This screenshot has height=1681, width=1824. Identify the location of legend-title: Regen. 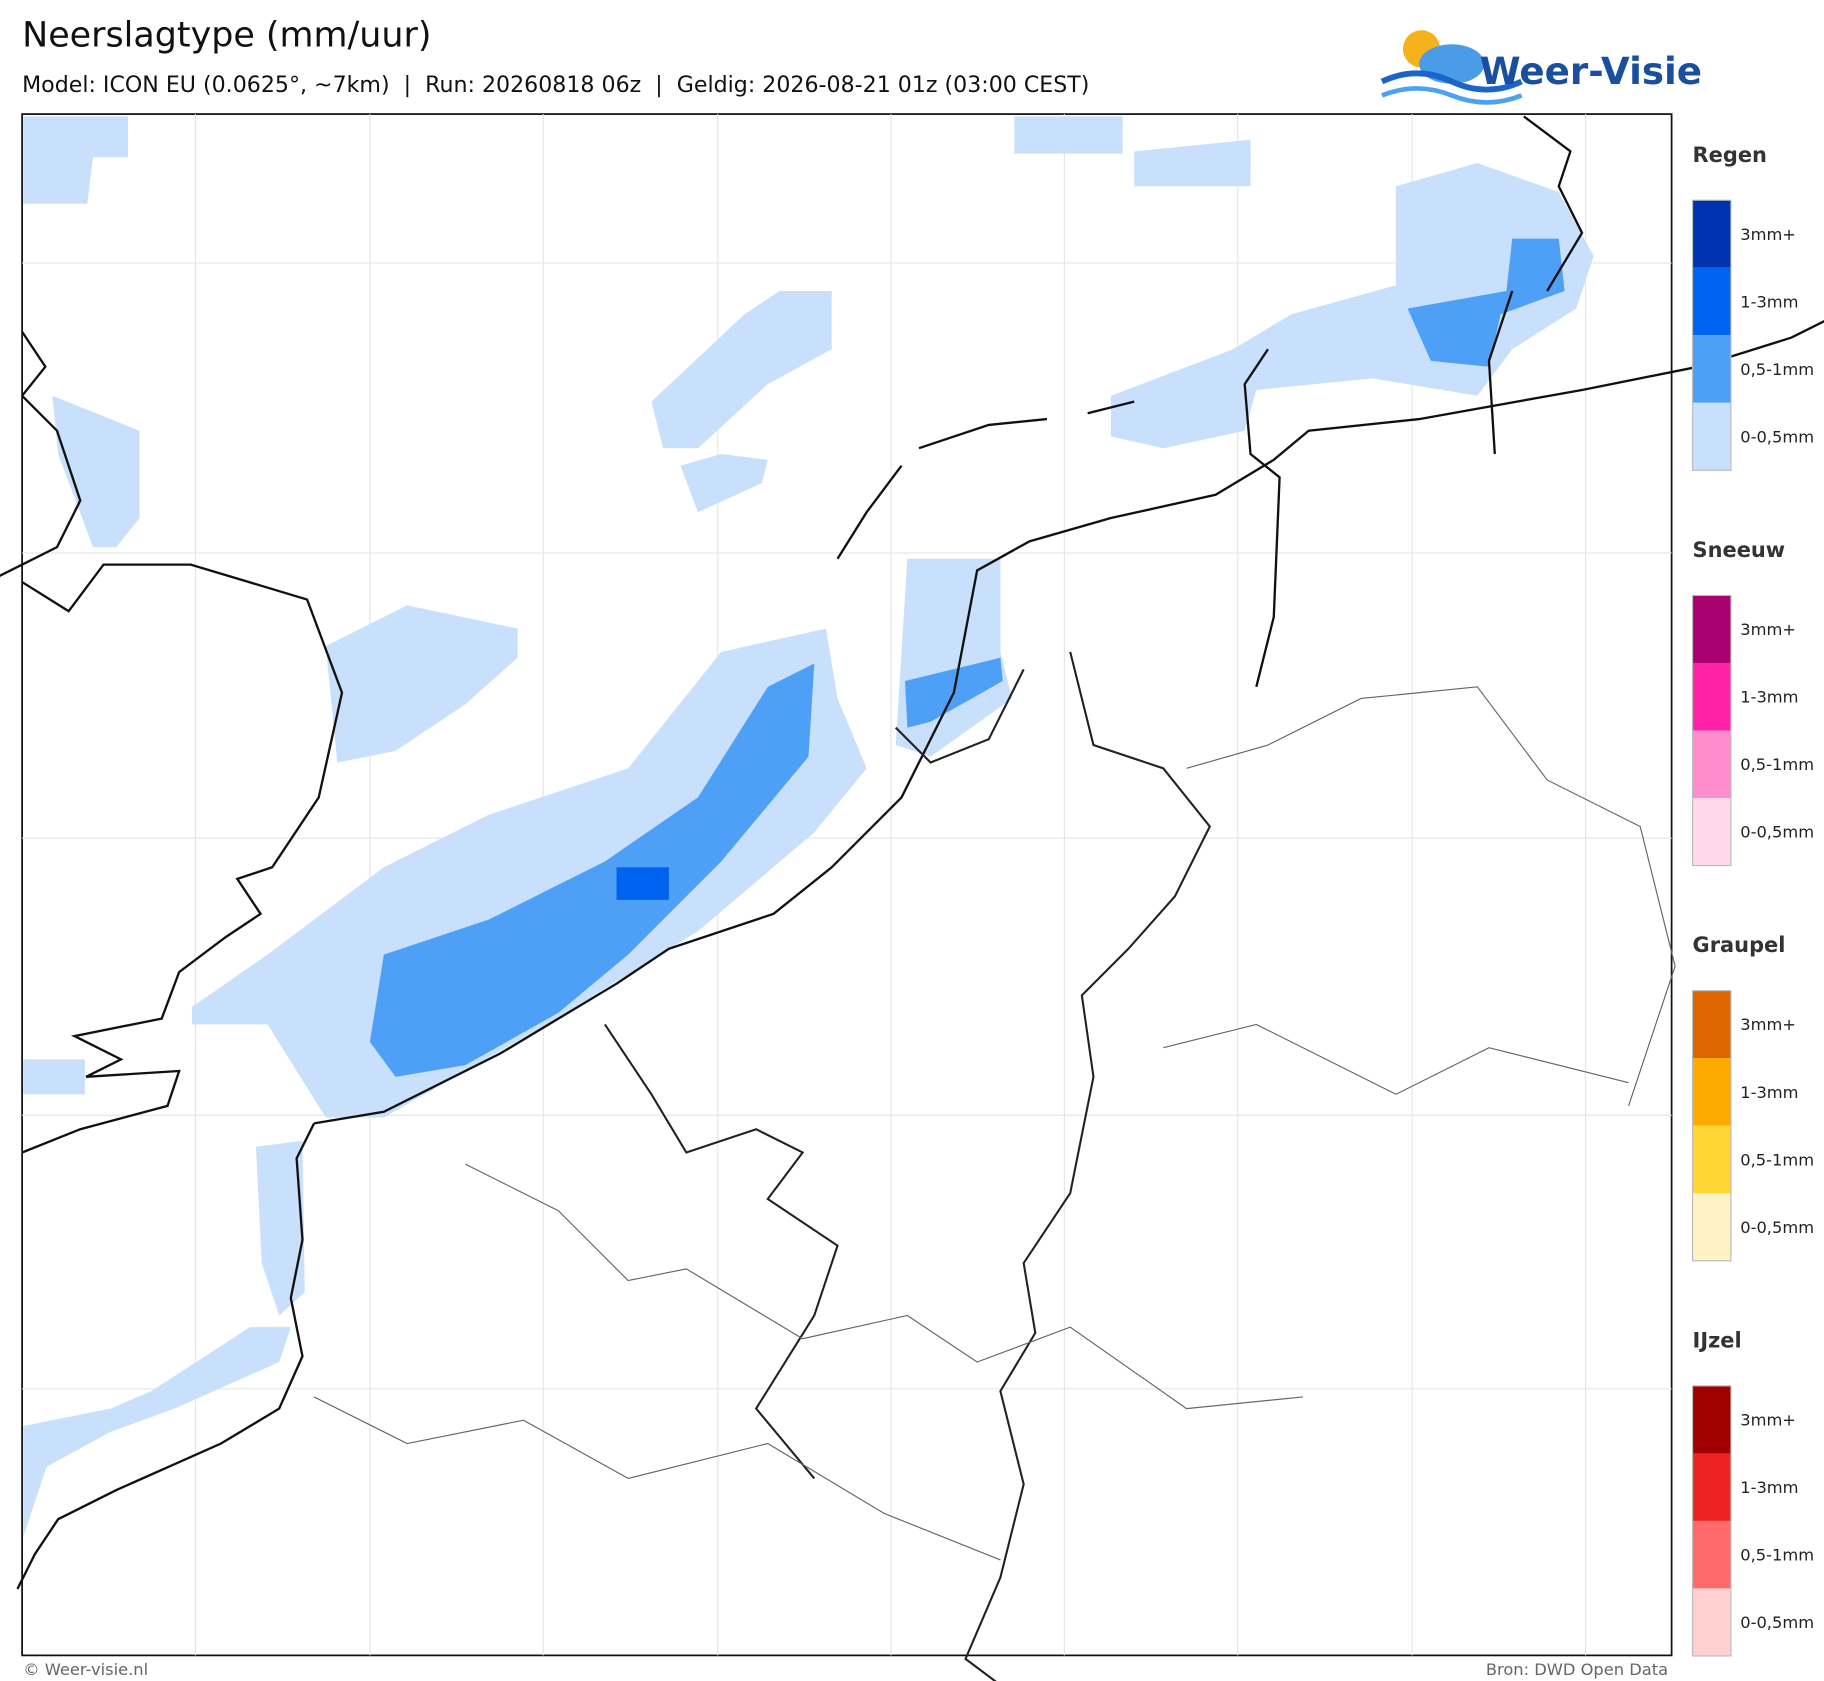
(1730, 155).